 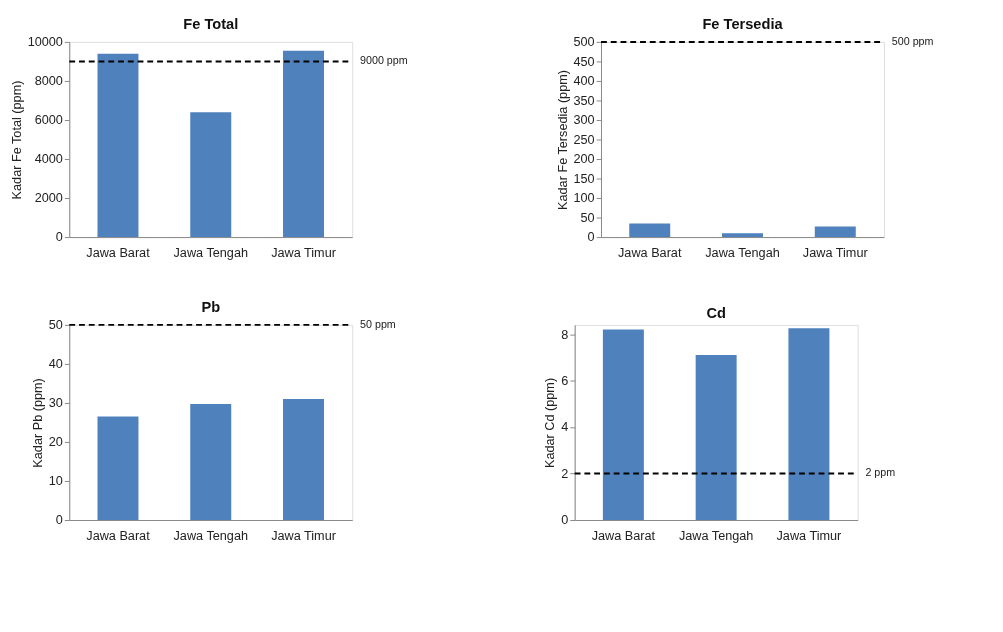 What do you see at coordinates (550, 423) in the screenshot?
I see `y-axis-title: Kadar Cd (ppm)` at bounding box center [550, 423].